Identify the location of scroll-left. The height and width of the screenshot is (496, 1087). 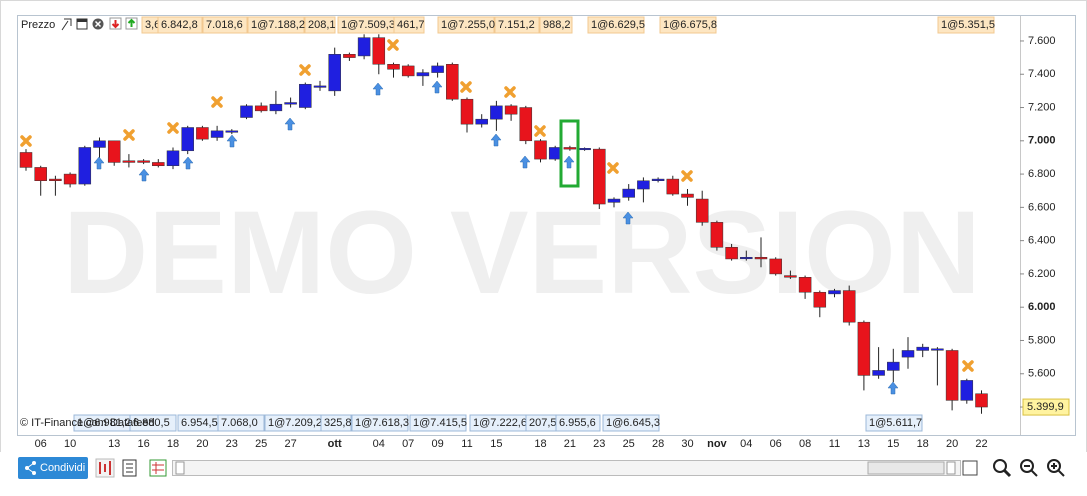
(180, 468).